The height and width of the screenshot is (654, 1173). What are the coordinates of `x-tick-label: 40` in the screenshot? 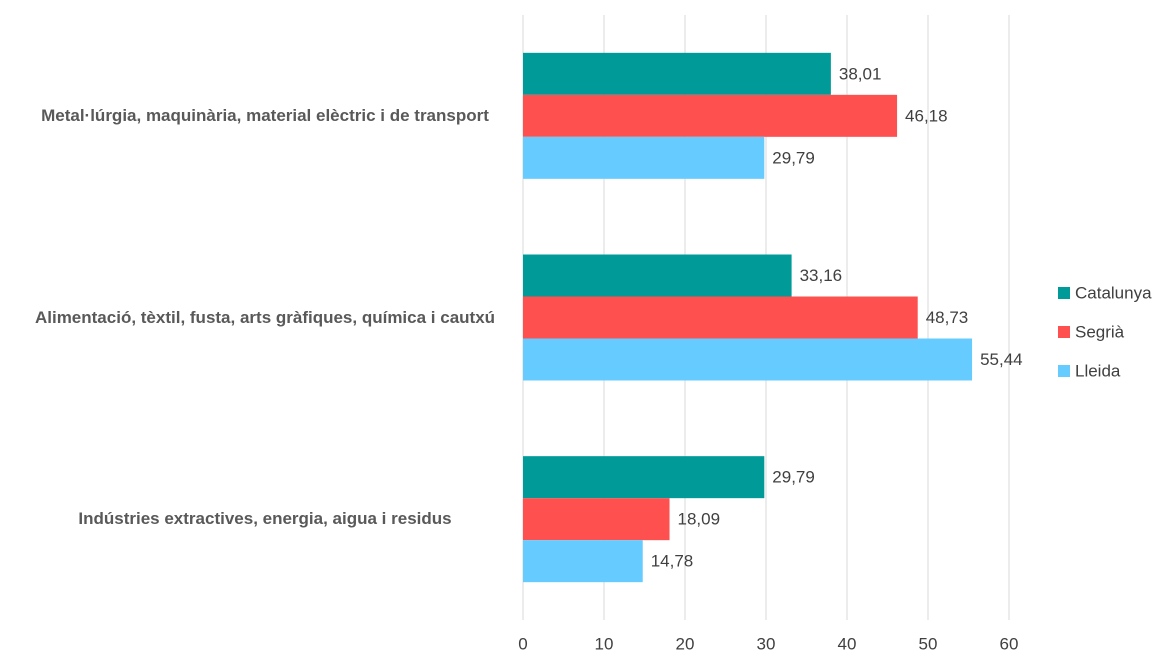 It's located at (847, 643).